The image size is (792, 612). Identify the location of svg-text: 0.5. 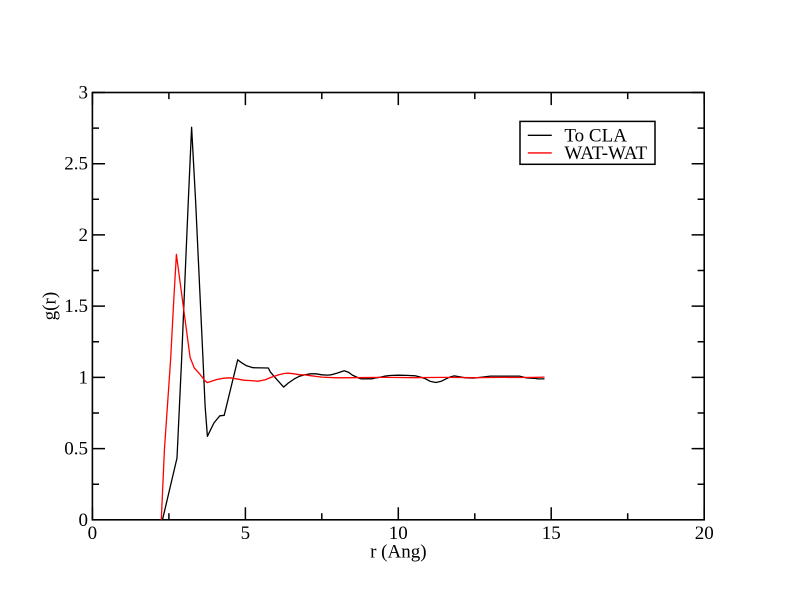
(76, 449).